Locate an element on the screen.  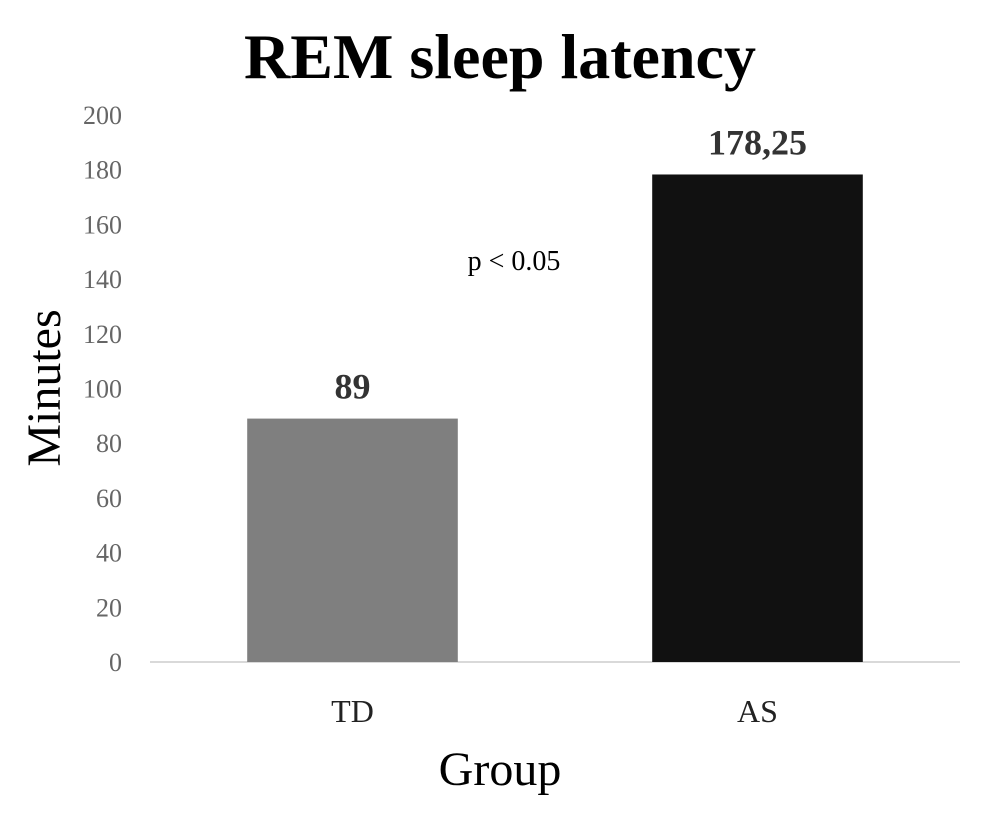
data-label-as: 178,25 is located at coordinates (757, 142).